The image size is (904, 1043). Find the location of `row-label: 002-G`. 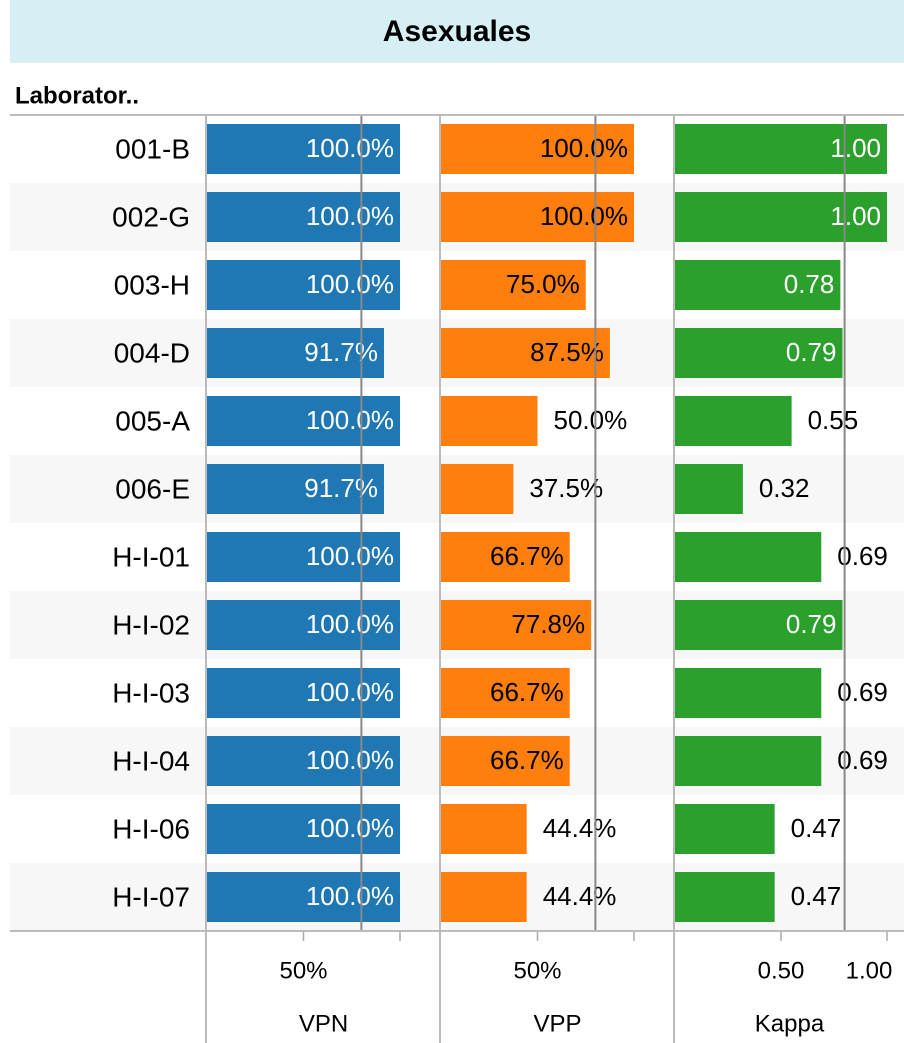

row-label: 002-G is located at coordinates (151, 216).